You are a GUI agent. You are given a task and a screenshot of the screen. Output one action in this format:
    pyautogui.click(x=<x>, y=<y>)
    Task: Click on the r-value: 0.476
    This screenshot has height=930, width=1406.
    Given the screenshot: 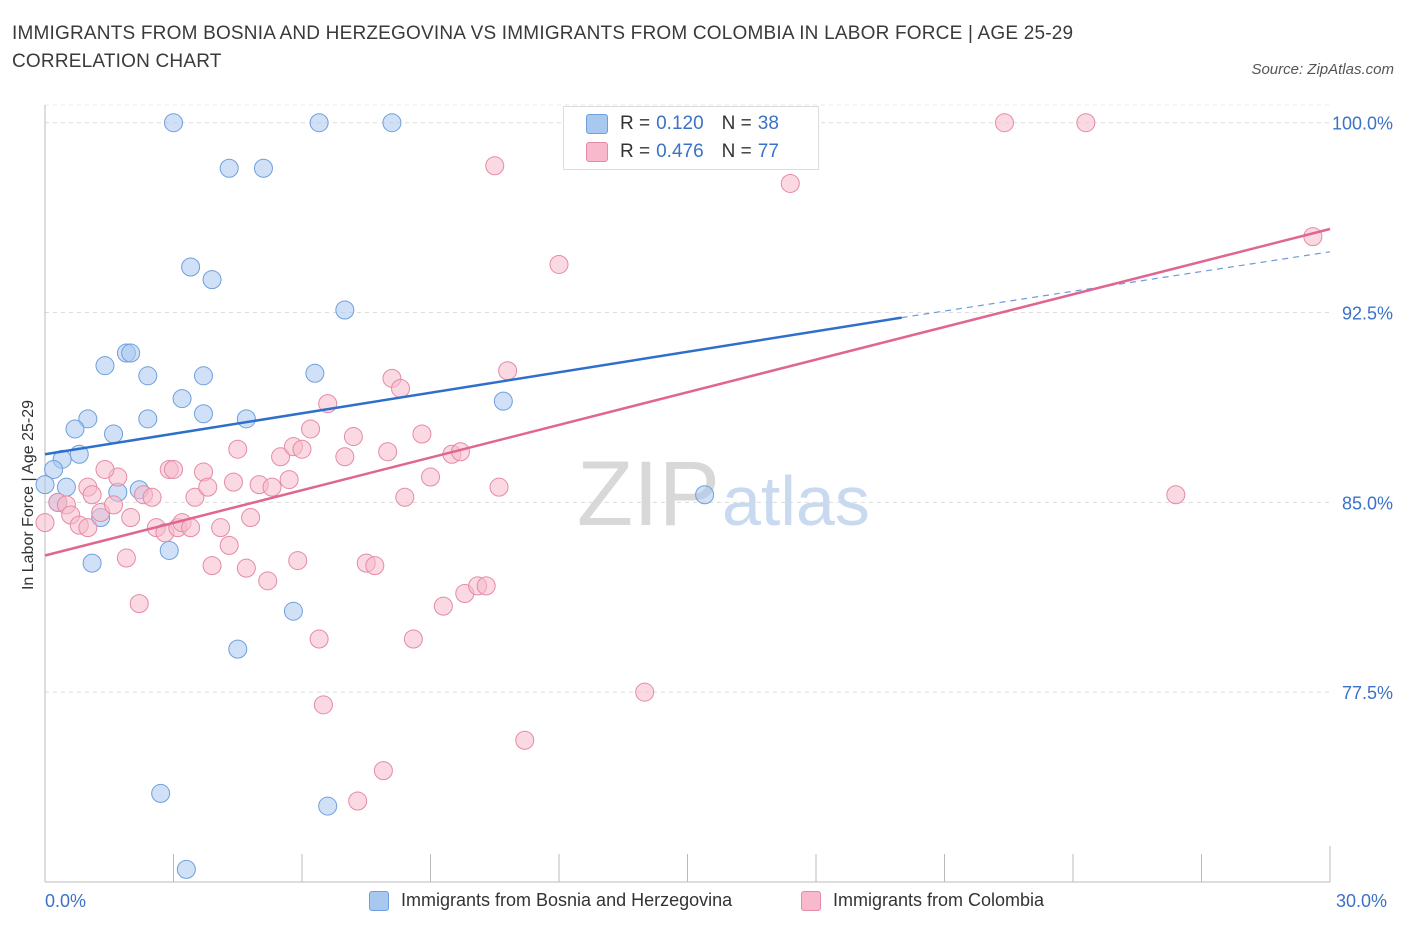 What is the action you would take?
    pyautogui.click(x=680, y=151)
    